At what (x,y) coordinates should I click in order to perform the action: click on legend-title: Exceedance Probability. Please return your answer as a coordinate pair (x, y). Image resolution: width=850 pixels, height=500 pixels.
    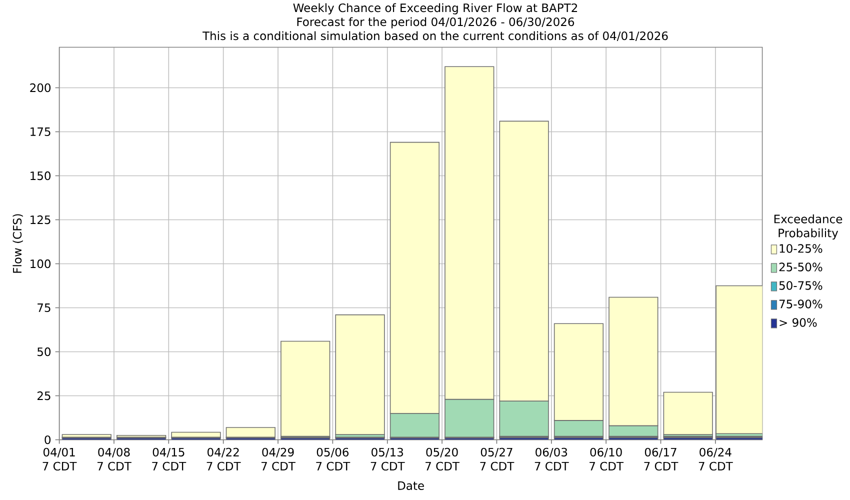
    Looking at the image, I should click on (808, 227).